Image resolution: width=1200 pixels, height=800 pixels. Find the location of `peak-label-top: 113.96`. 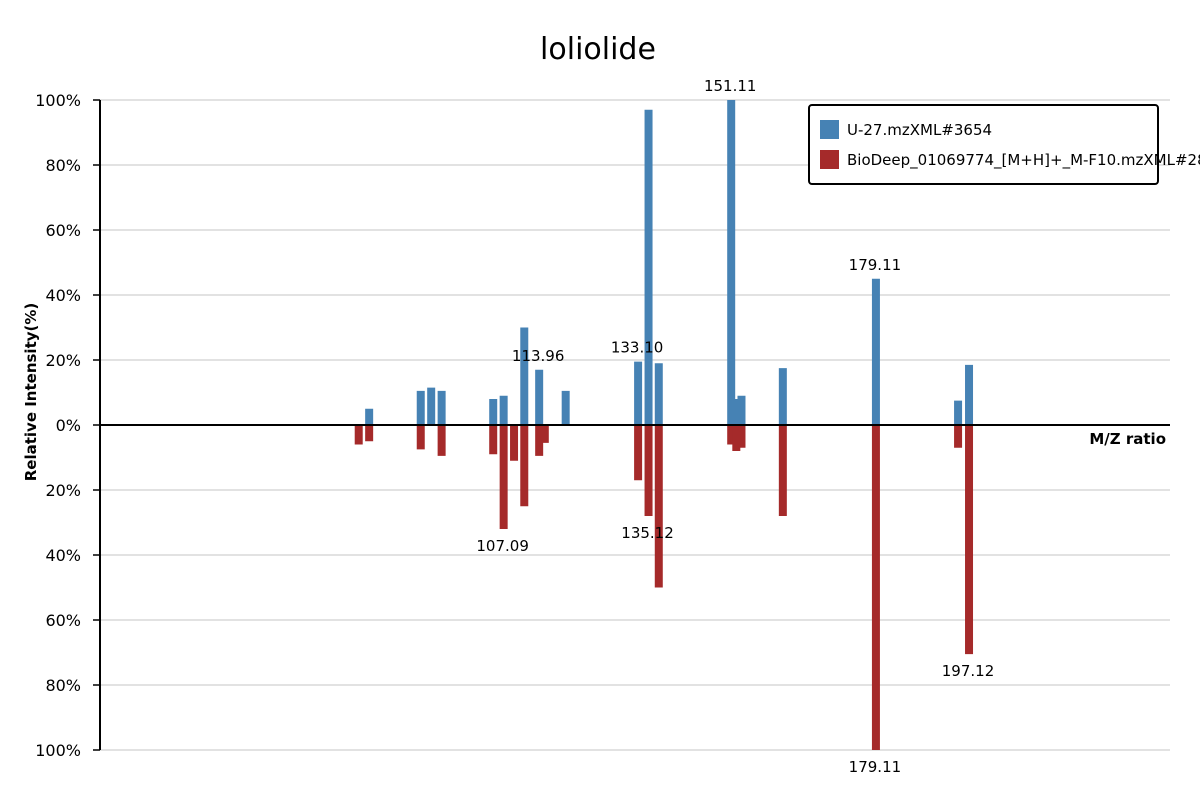

peak-label-top: 113.96 is located at coordinates (538, 356).